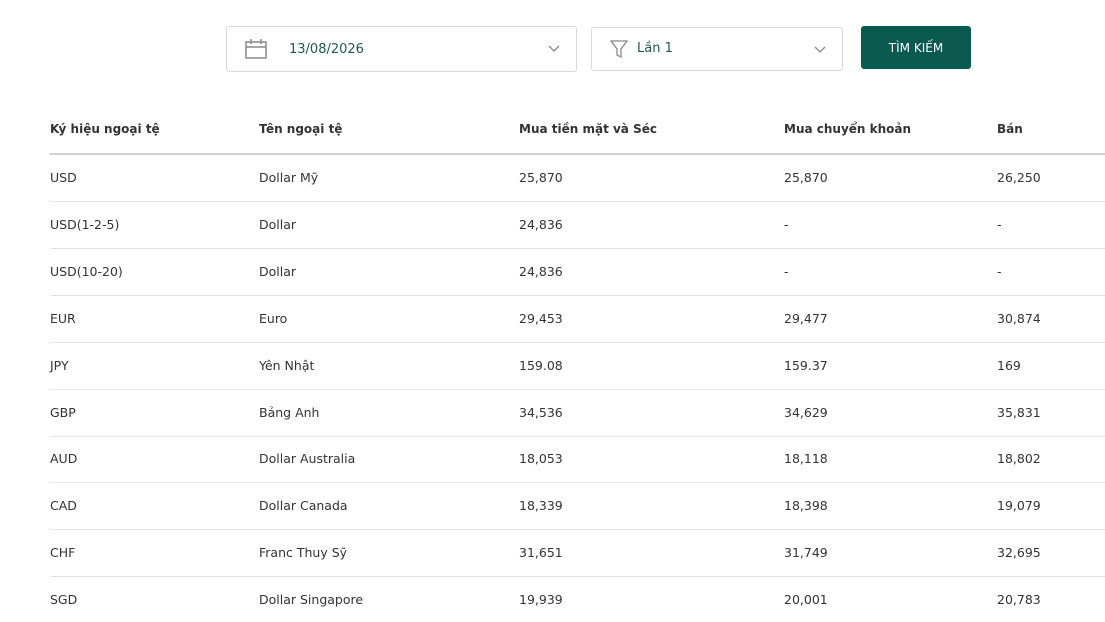  Describe the element at coordinates (64, 600) in the screenshot. I see `table-cell: SGD` at that location.